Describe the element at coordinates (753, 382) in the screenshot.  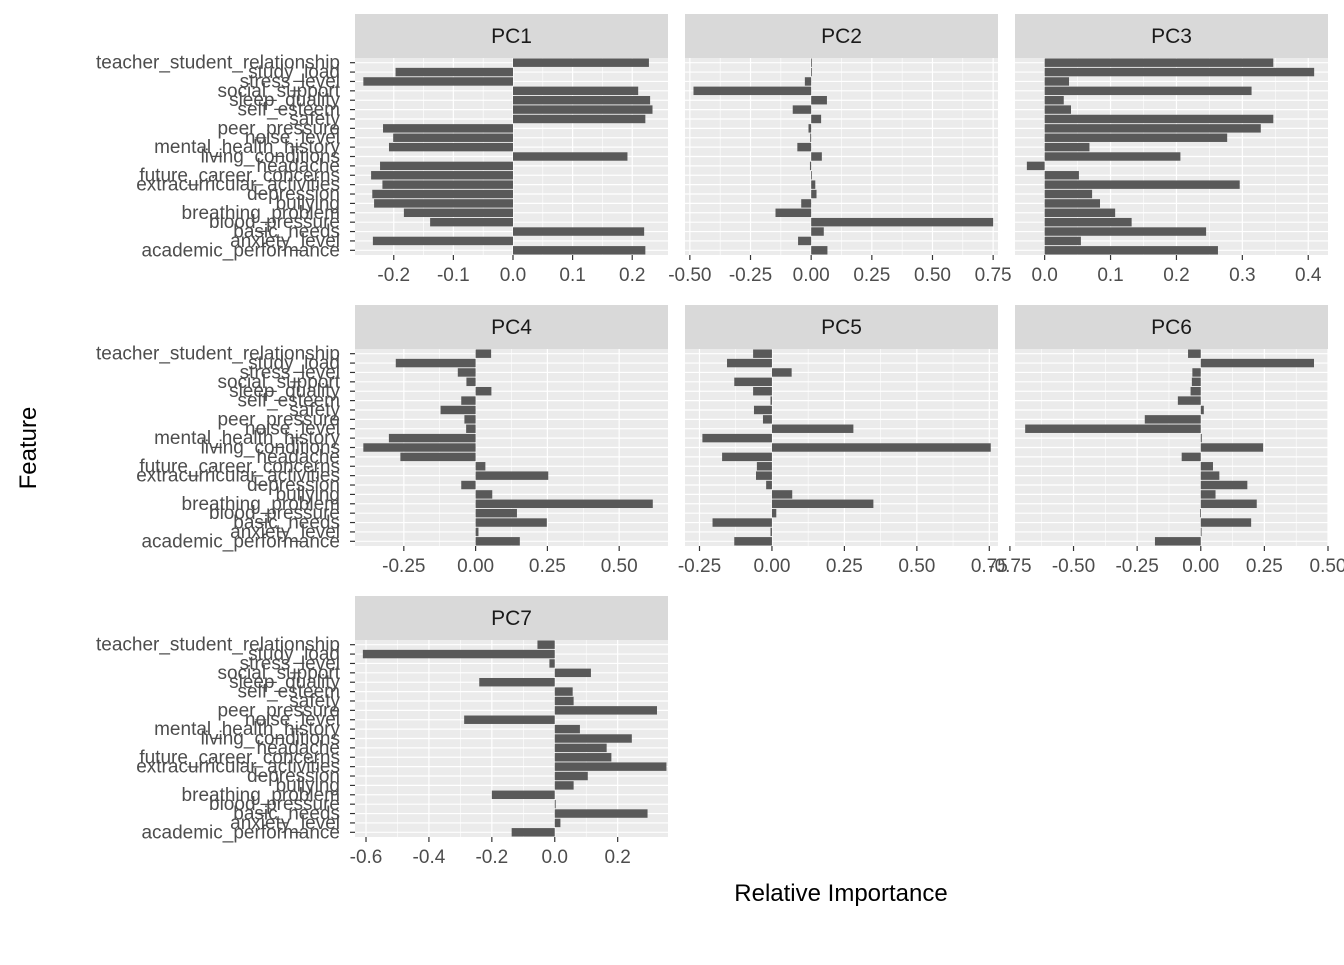
I see `bar-pc5-social_support` at that location.